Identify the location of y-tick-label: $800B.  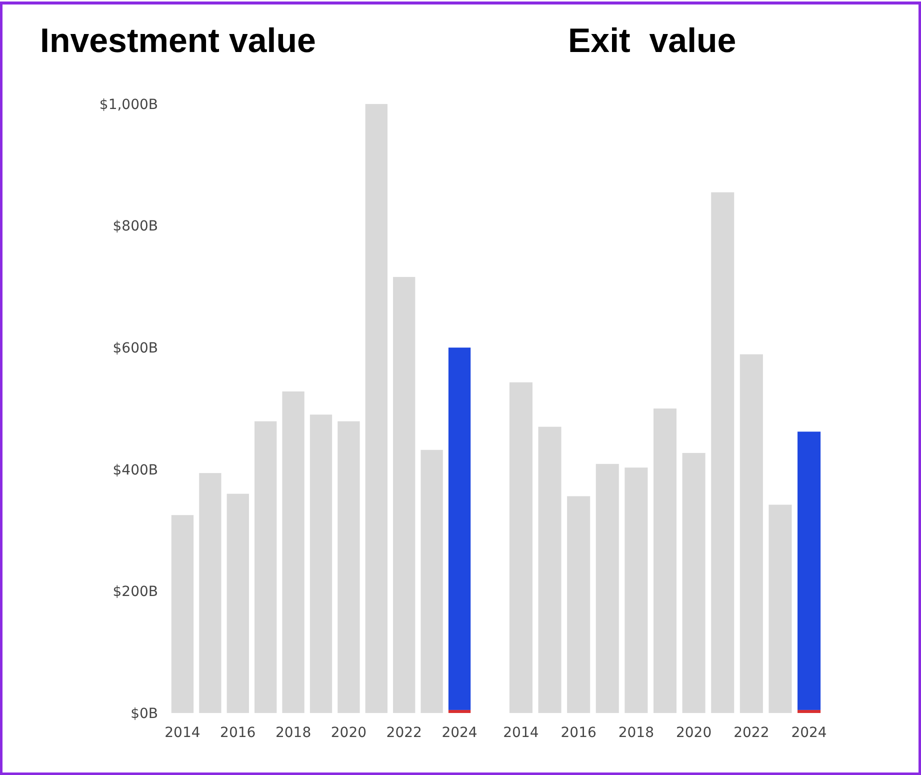
(135, 226).